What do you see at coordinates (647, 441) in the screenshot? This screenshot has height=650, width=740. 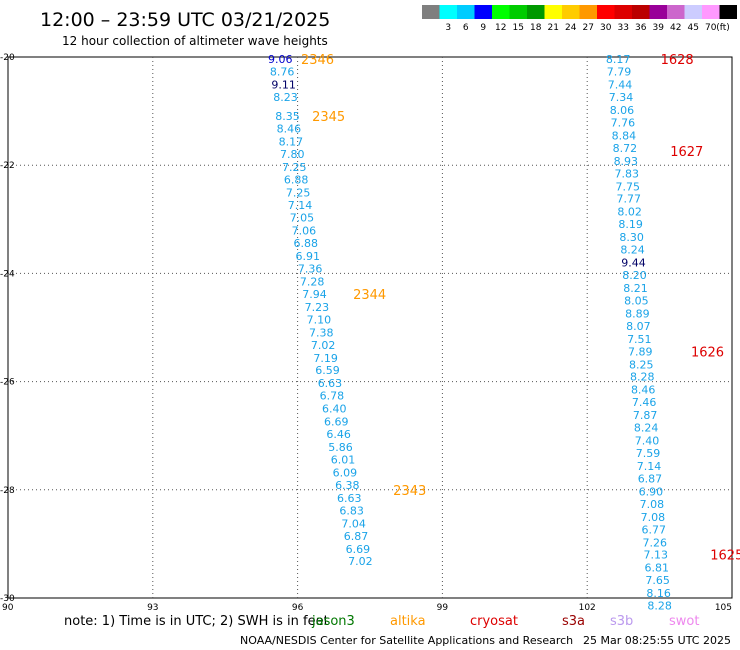 I see `swh-data-label: 7.40` at bounding box center [647, 441].